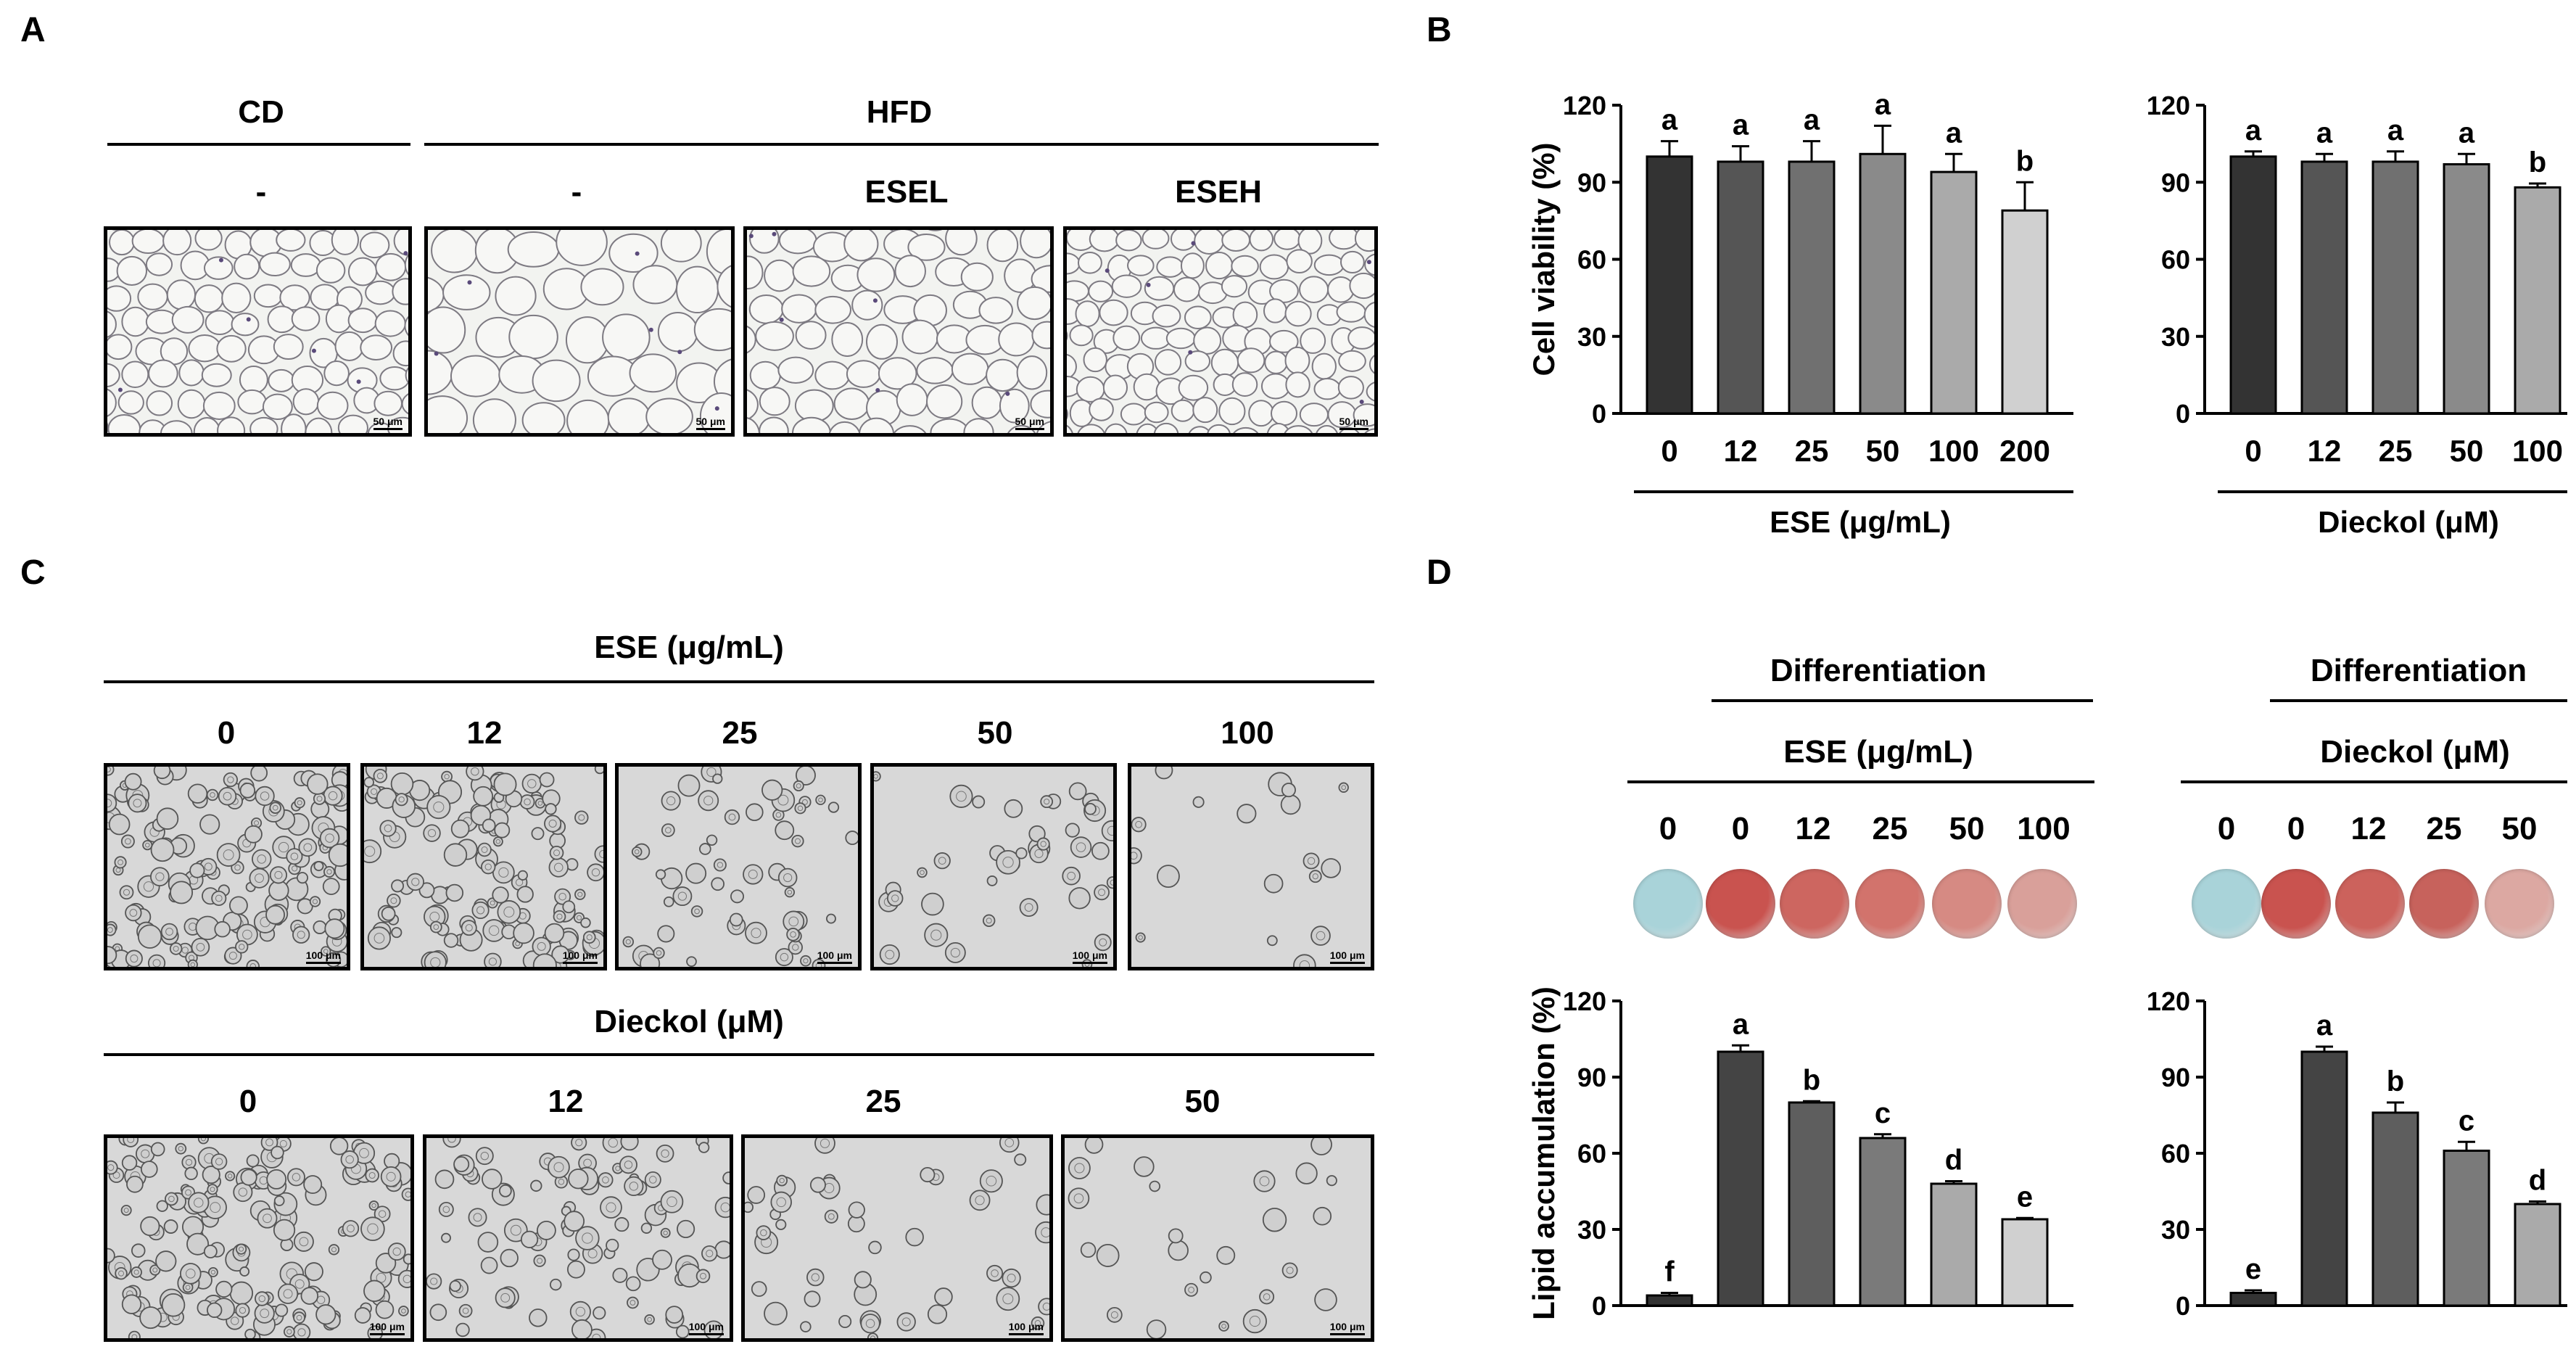 This screenshot has height=1352, width=2576. I want to click on y-tick-label: 30, so click(1591, 1230).